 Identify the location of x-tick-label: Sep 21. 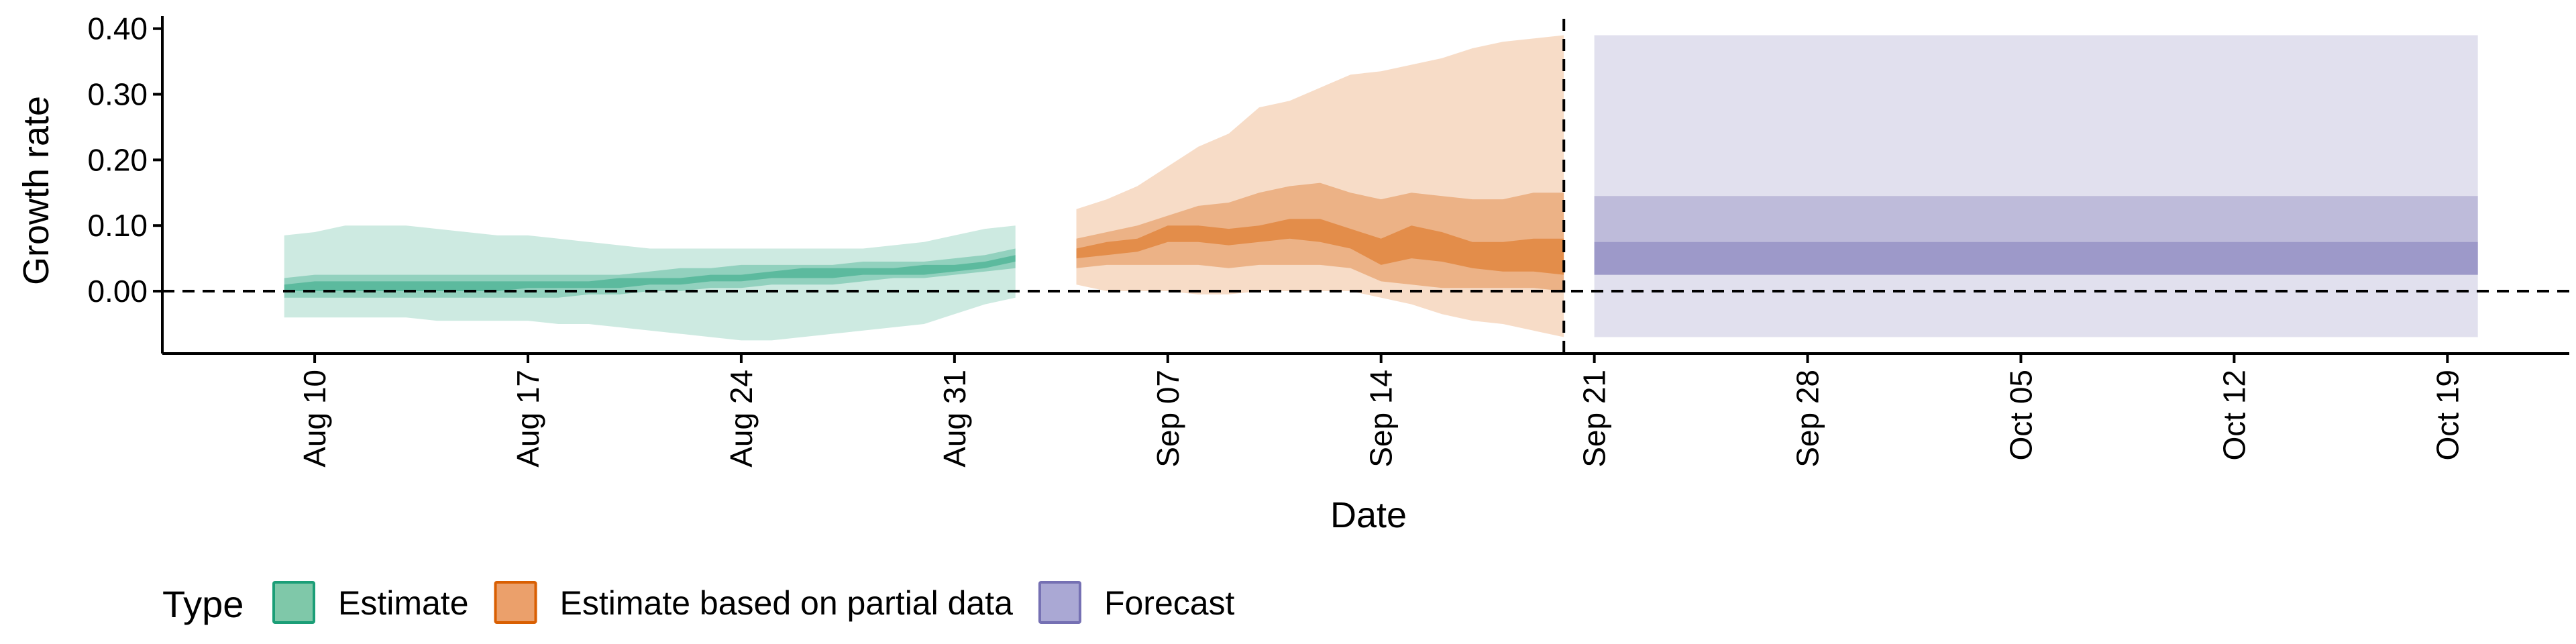
(1594, 419).